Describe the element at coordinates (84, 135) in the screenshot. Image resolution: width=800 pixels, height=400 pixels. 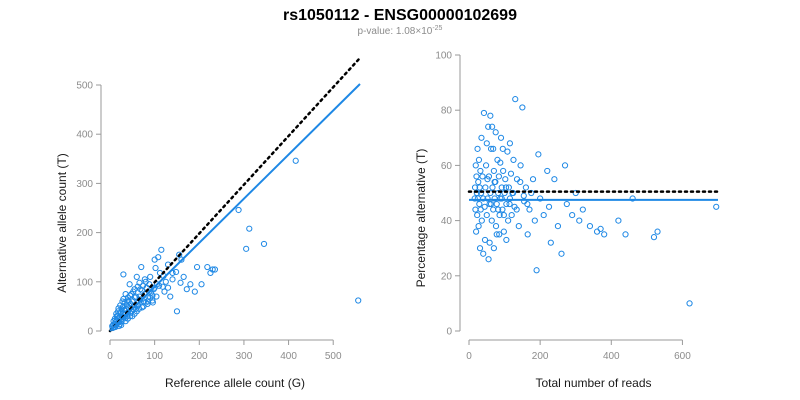
I see `y-tick-label: 400` at that location.